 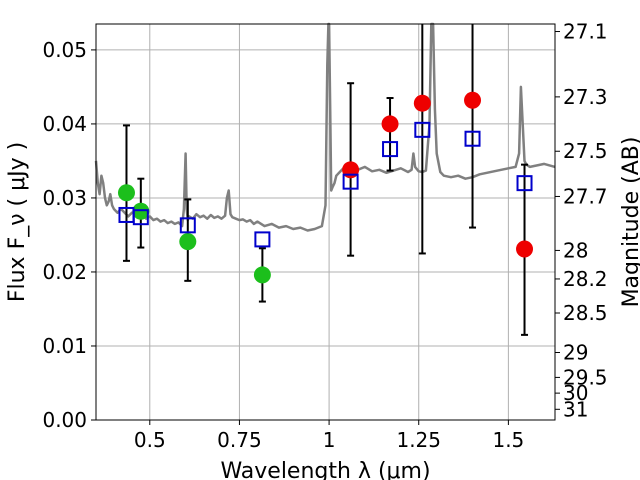 I want to click on y2-tick-label: 29.5, so click(x=585, y=377).